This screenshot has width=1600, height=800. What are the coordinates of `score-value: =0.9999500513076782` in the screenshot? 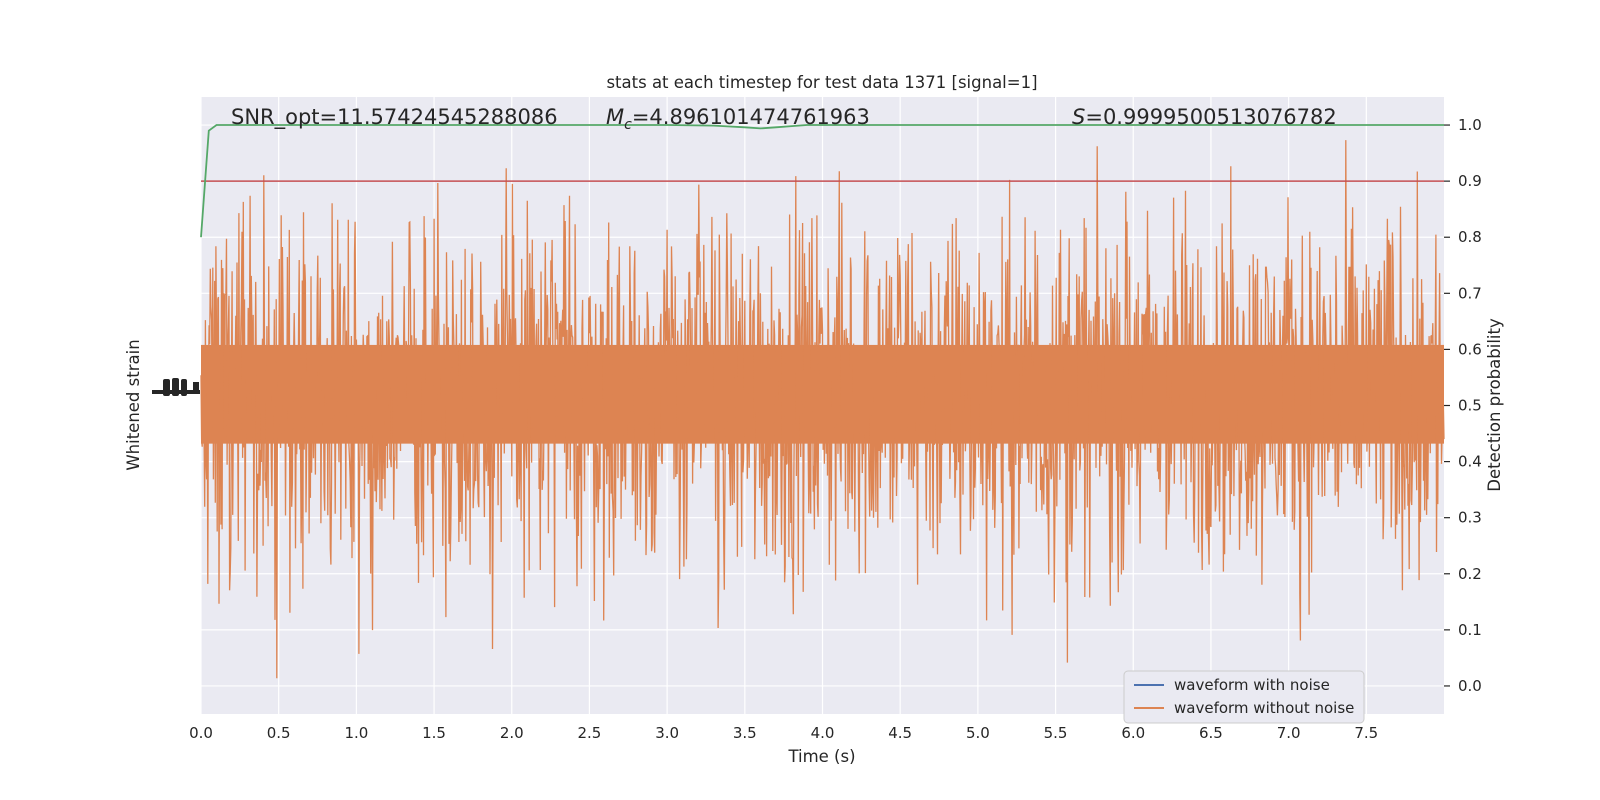 It's located at (1210, 117).